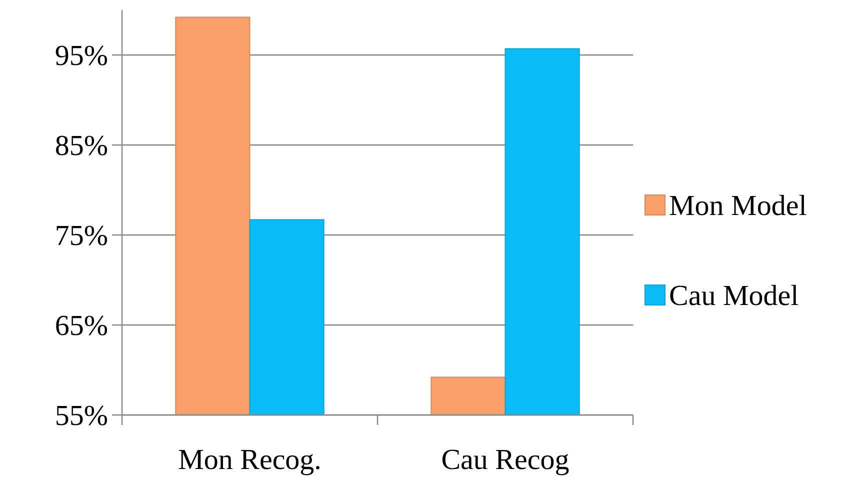  I want to click on x-tick-label: Mon Recog., so click(250, 460).